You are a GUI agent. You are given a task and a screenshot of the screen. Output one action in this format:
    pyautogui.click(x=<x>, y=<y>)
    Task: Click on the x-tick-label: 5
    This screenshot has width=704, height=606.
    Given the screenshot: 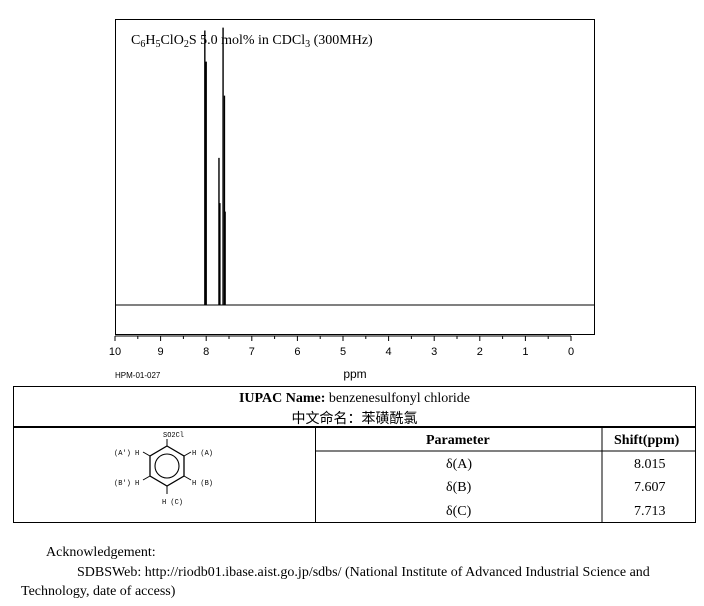 What is the action you would take?
    pyautogui.click(x=343, y=352)
    